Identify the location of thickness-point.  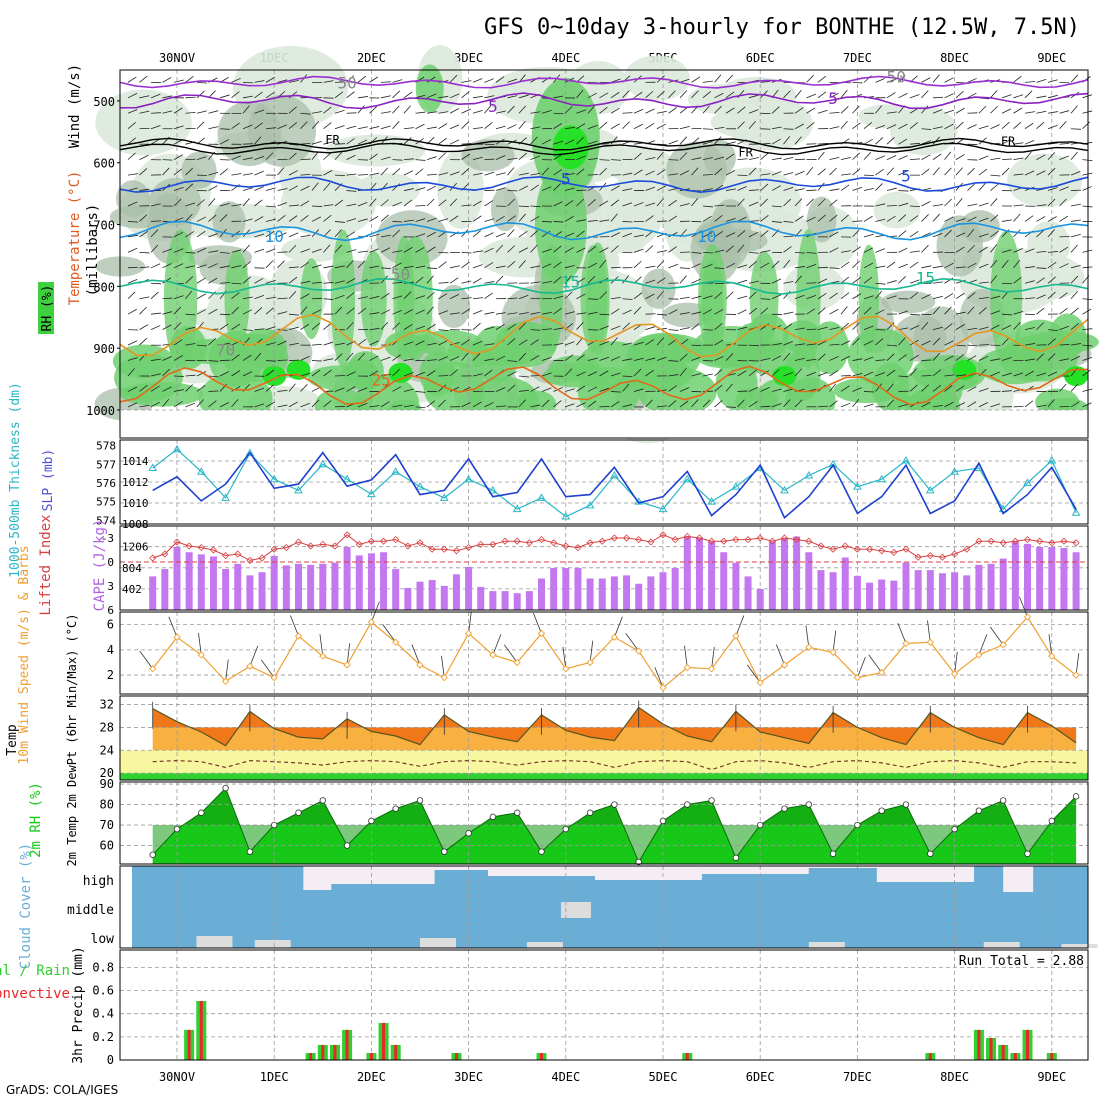
(298, 489).